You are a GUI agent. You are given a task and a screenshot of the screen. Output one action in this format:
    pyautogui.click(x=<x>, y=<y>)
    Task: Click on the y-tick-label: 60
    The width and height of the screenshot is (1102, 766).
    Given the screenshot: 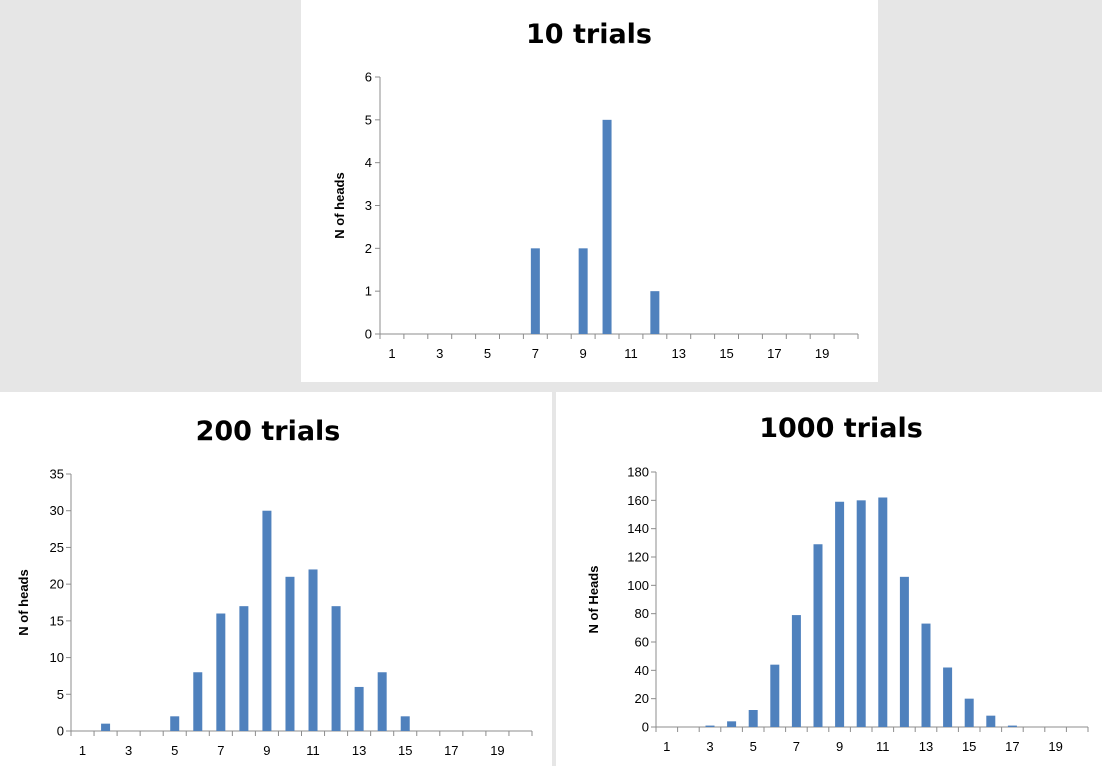 What is the action you would take?
    pyautogui.click(x=642, y=642)
    